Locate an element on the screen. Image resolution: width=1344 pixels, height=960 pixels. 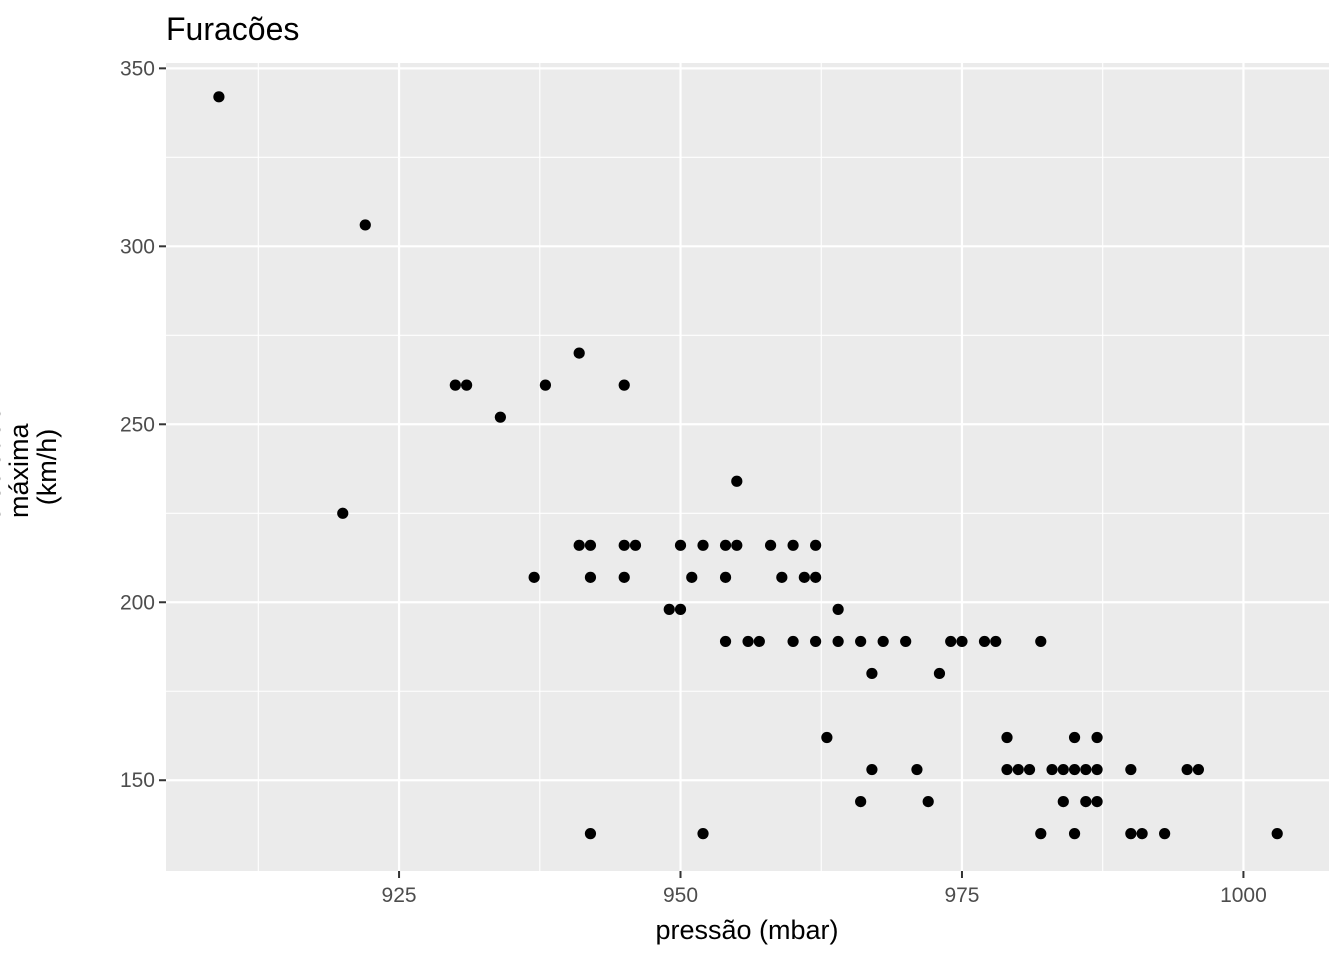
y-axis-title-line-3: (km/h) is located at coordinates (47, 467).